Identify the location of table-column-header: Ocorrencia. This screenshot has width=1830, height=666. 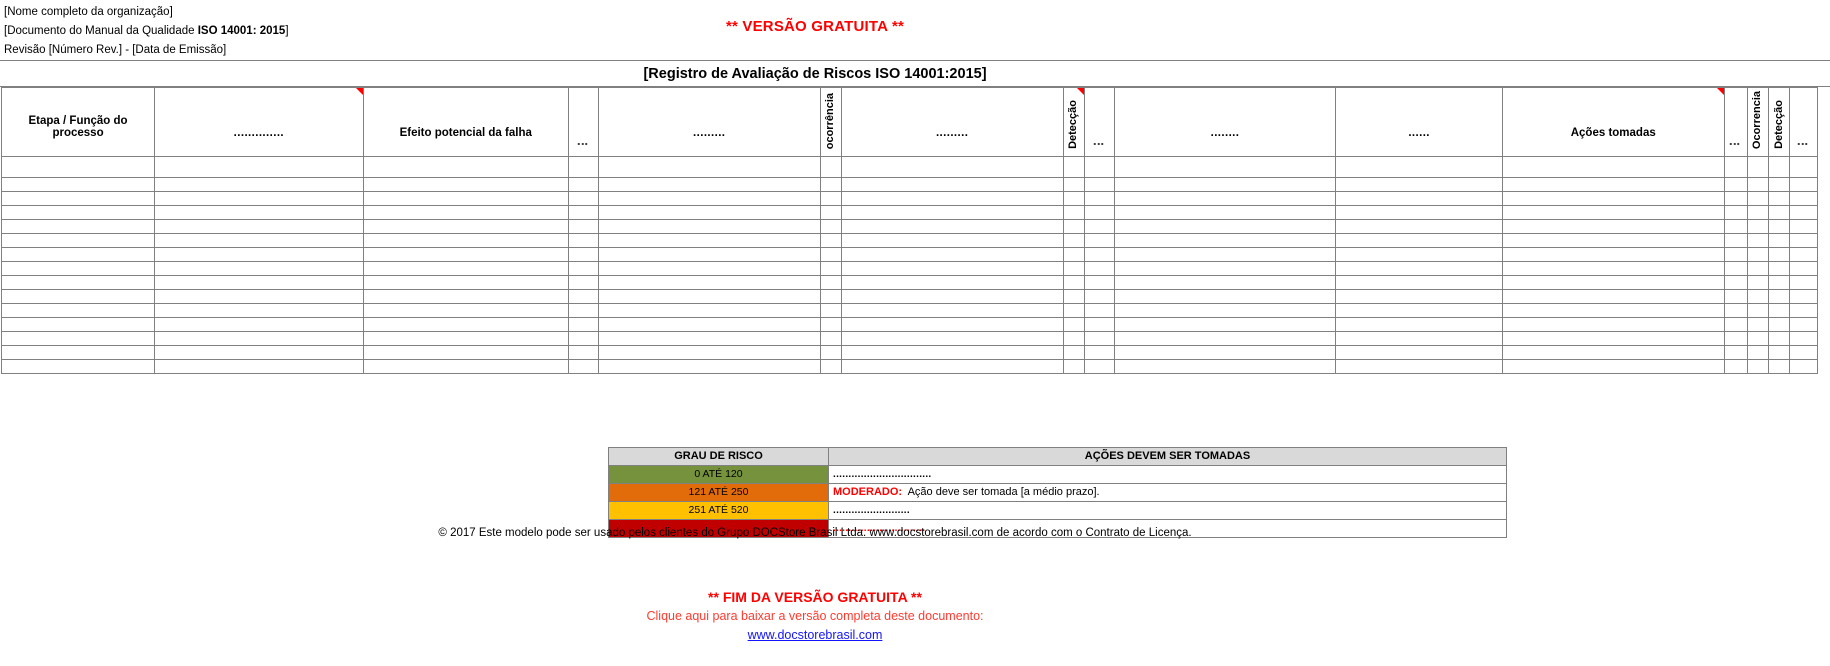
(1758, 122).